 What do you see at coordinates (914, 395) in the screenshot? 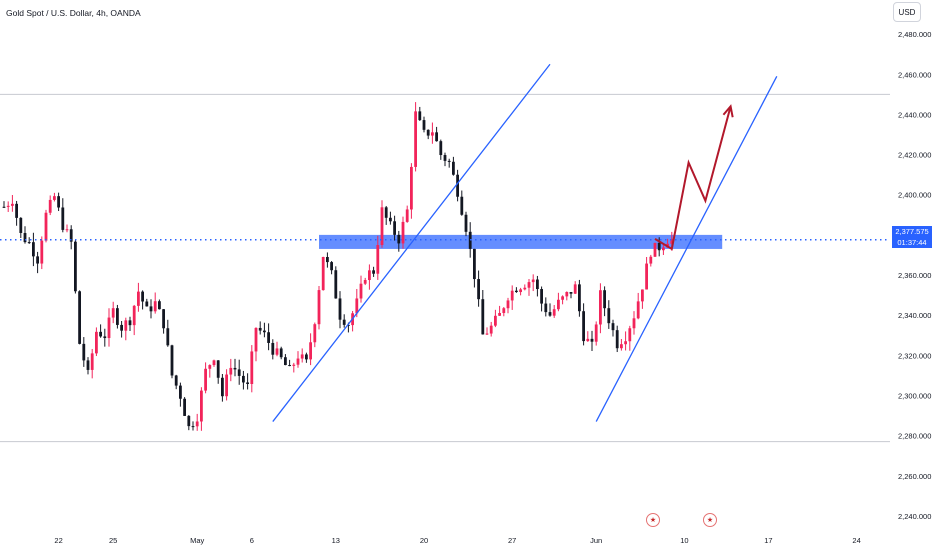
I see `y-tick-label: 2,300.000` at bounding box center [914, 395].